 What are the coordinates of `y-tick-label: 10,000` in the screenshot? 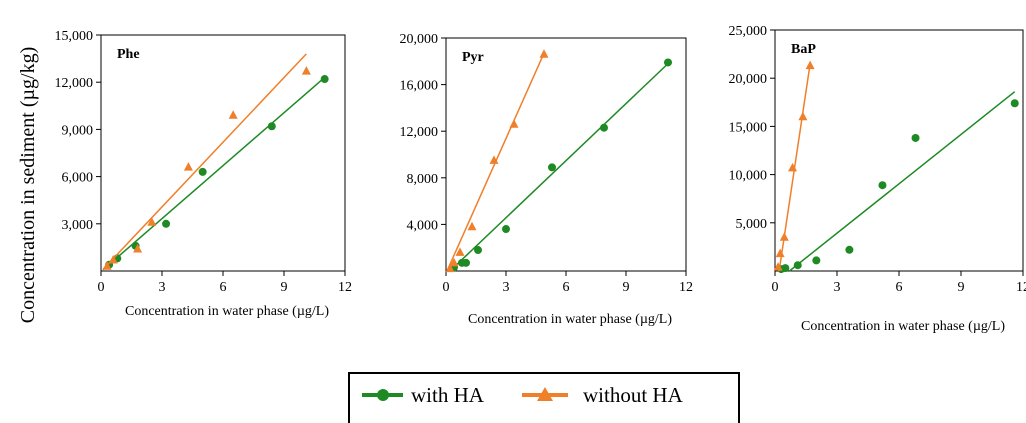 It's located at (748, 176).